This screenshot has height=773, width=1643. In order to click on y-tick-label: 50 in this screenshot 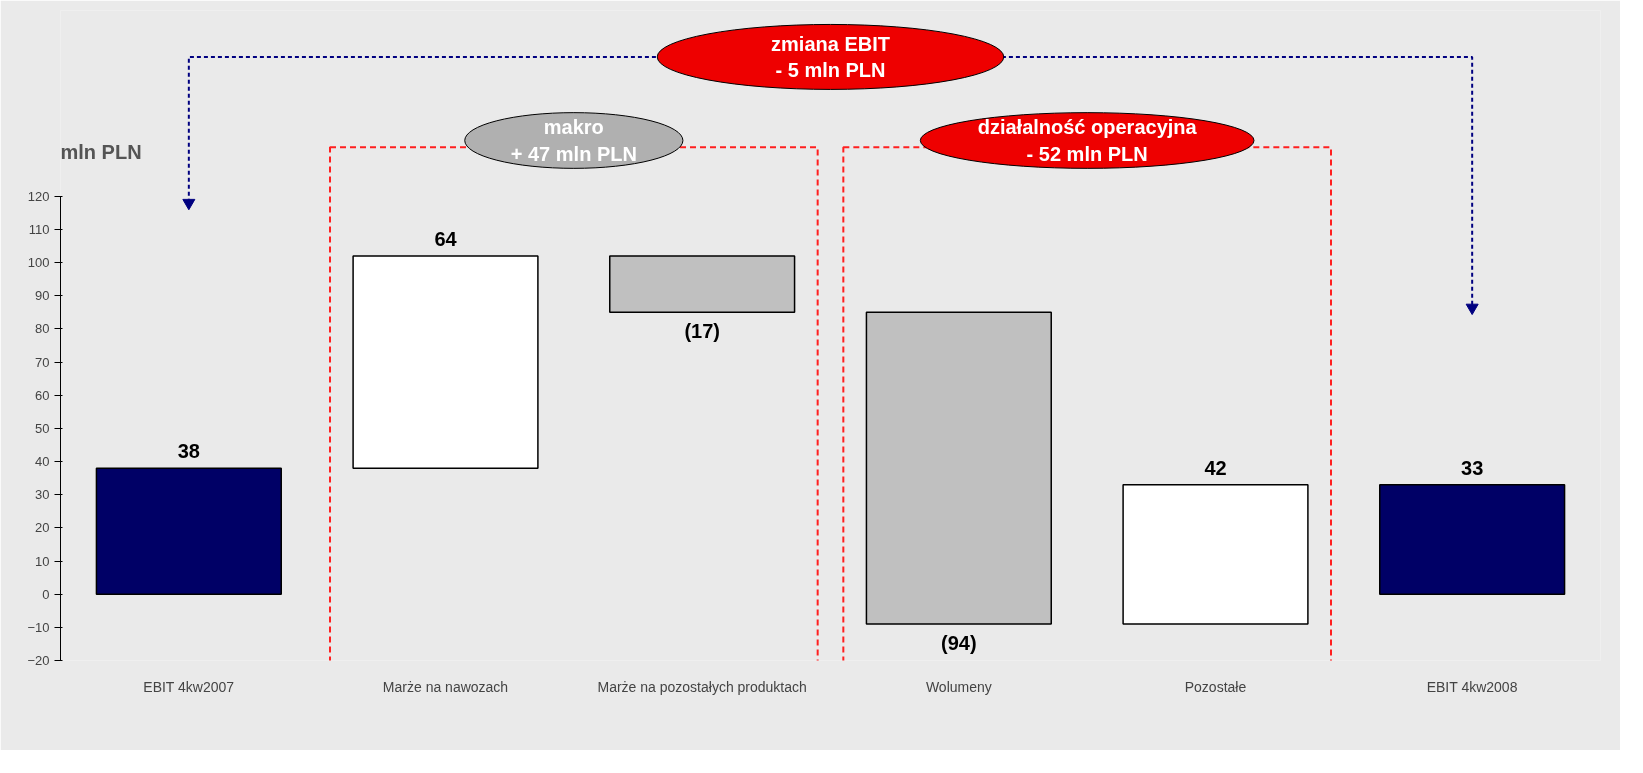, I will do `click(42, 428)`.